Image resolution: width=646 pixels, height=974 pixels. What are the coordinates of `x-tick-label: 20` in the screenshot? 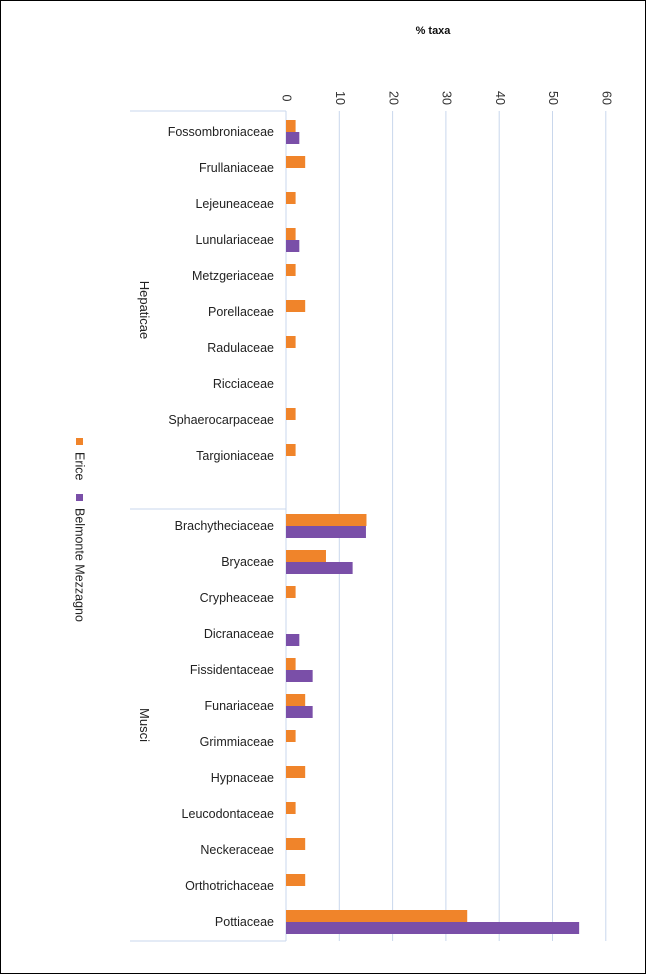 It's located at (393, 98).